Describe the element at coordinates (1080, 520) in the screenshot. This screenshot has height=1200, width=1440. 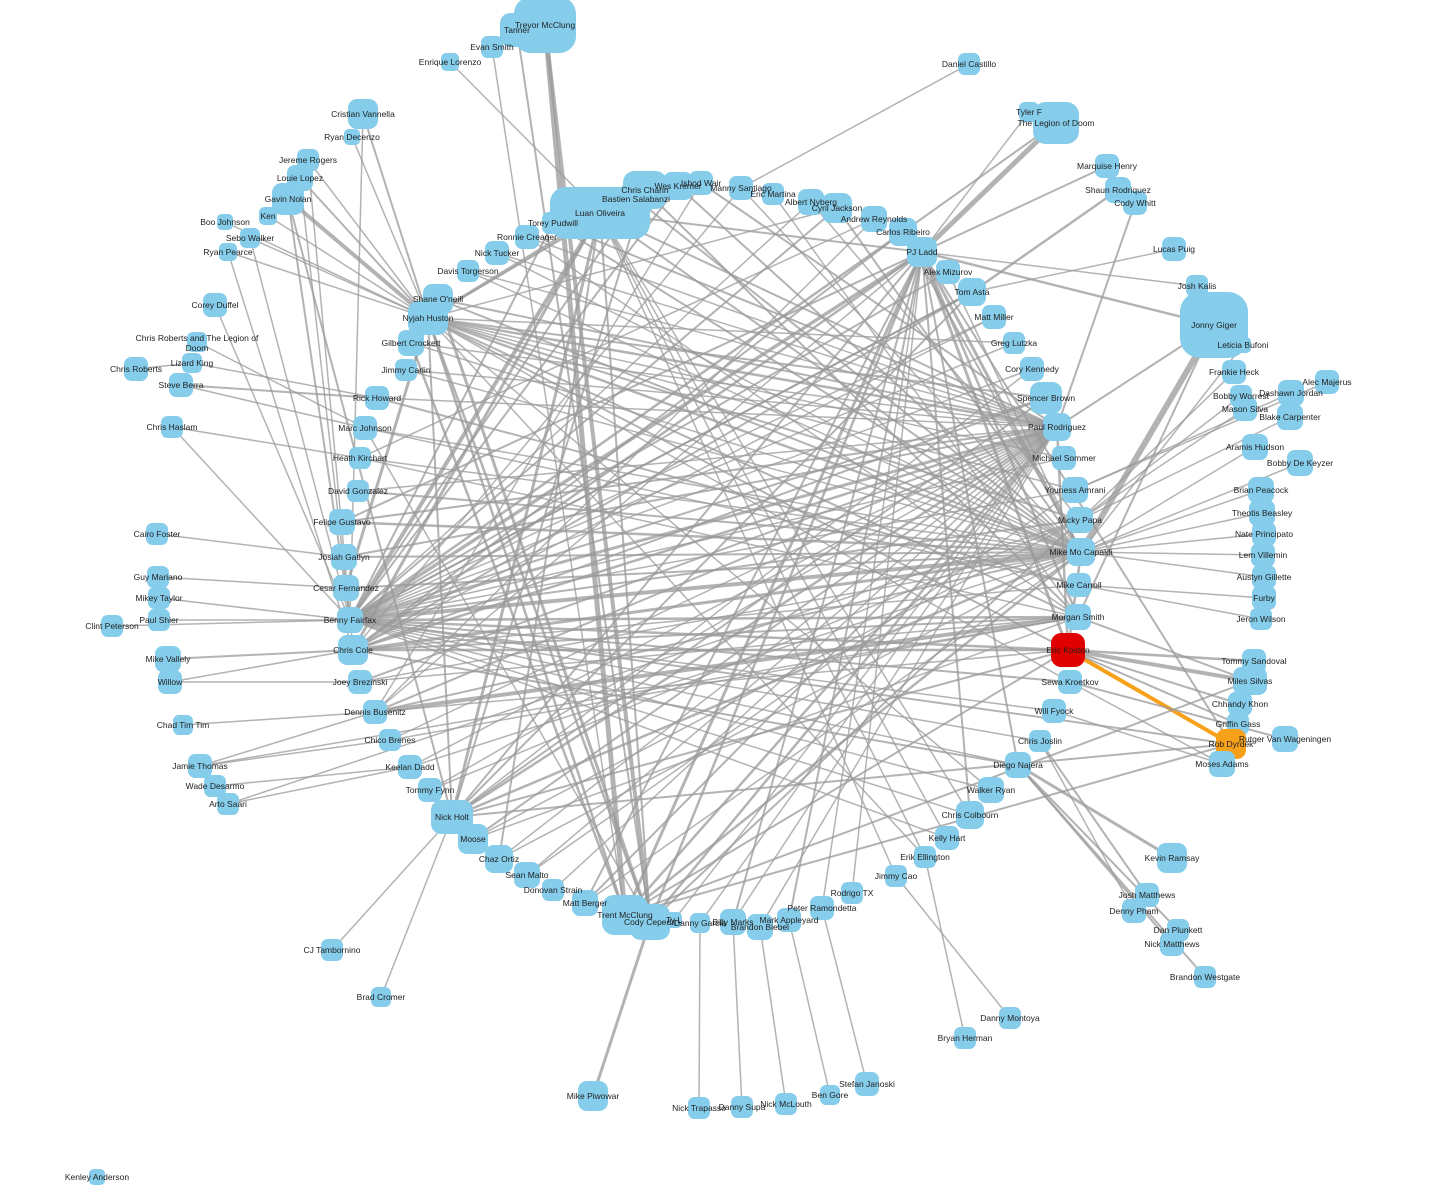
I see `graph-node-micky-papa` at that location.